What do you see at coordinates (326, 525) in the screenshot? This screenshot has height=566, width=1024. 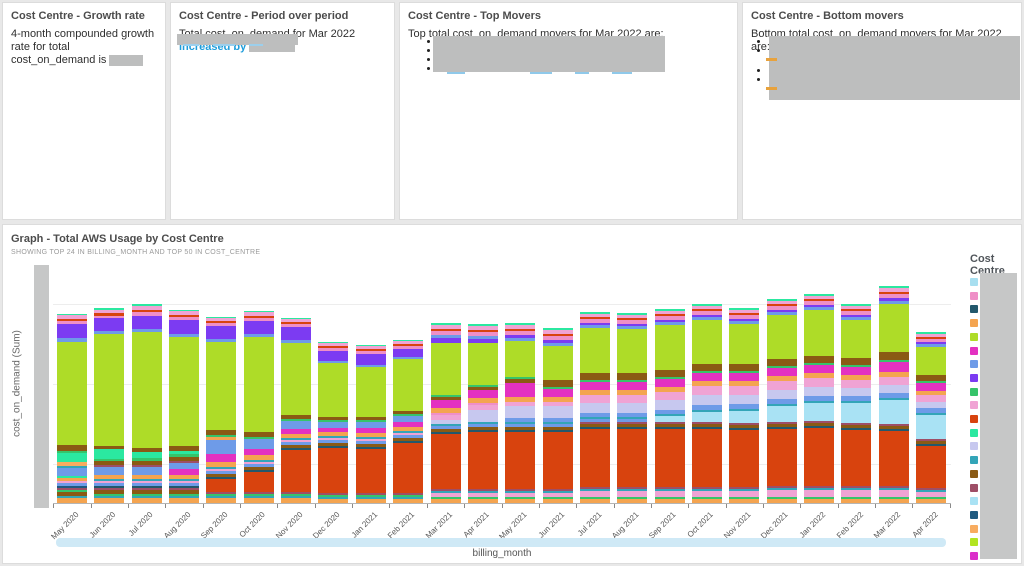 I see `x-axis-label: Dec 2020` at bounding box center [326, 525].